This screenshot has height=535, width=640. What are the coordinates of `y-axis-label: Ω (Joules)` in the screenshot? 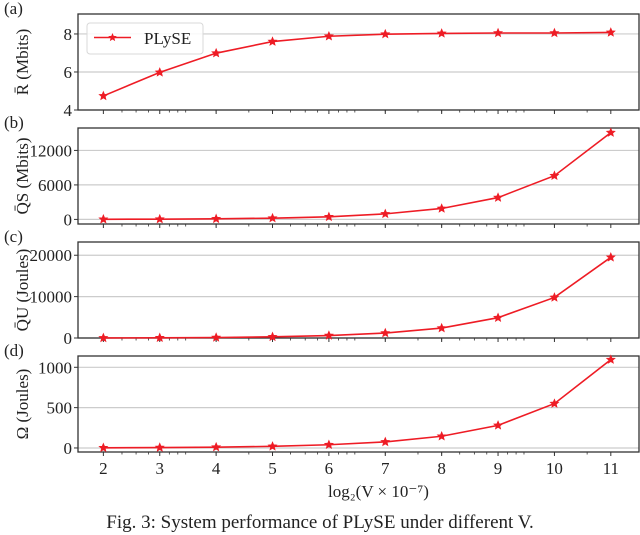 It's located at (22, 404).